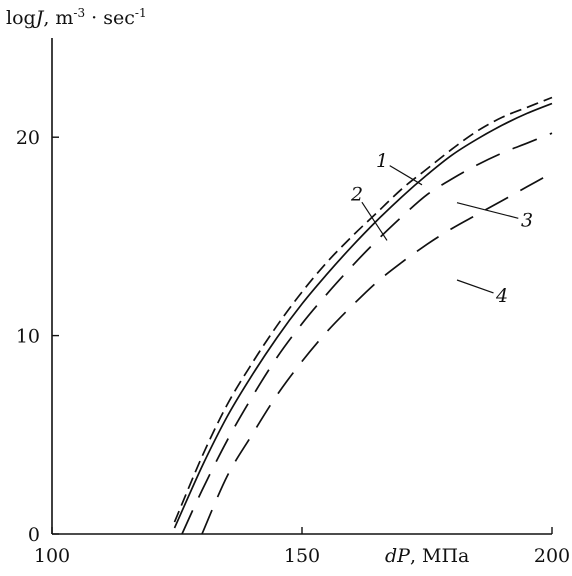  I want to click on curve-label-3: 3, so click(527, 220).